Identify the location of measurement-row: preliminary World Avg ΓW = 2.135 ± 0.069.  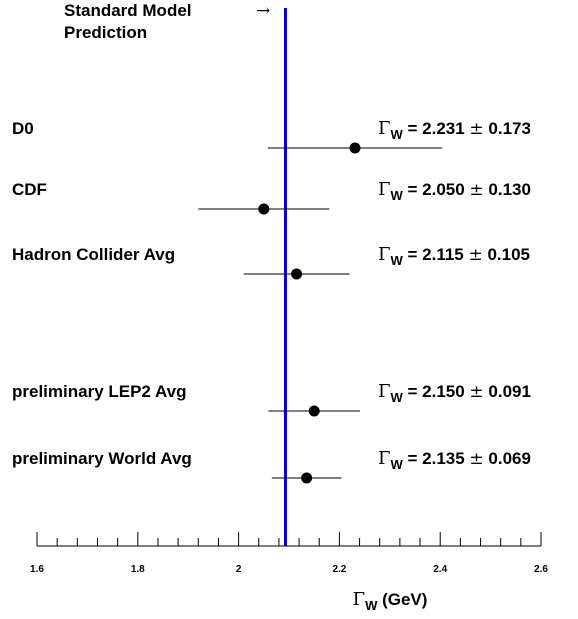
(271, 466).